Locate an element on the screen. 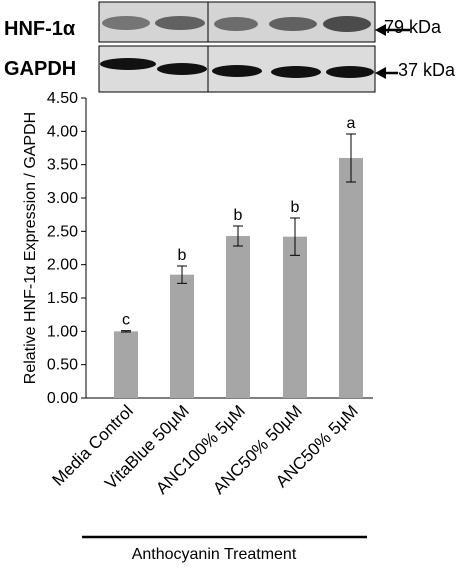 The height and width of the screenshot is (568, 474). y-tick-label: 4.50 is located at coordinates (62, 98).